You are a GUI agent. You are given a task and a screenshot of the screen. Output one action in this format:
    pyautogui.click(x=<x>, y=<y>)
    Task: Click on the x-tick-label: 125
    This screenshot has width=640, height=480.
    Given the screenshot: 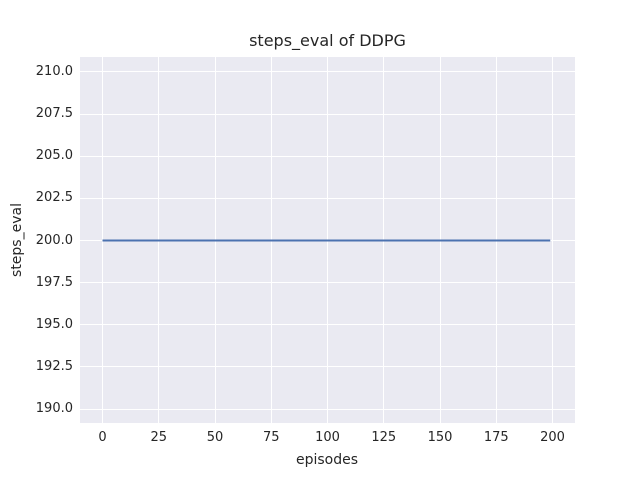 What is the action you would take?
    pyautogui.click(x=384, y=437)
    